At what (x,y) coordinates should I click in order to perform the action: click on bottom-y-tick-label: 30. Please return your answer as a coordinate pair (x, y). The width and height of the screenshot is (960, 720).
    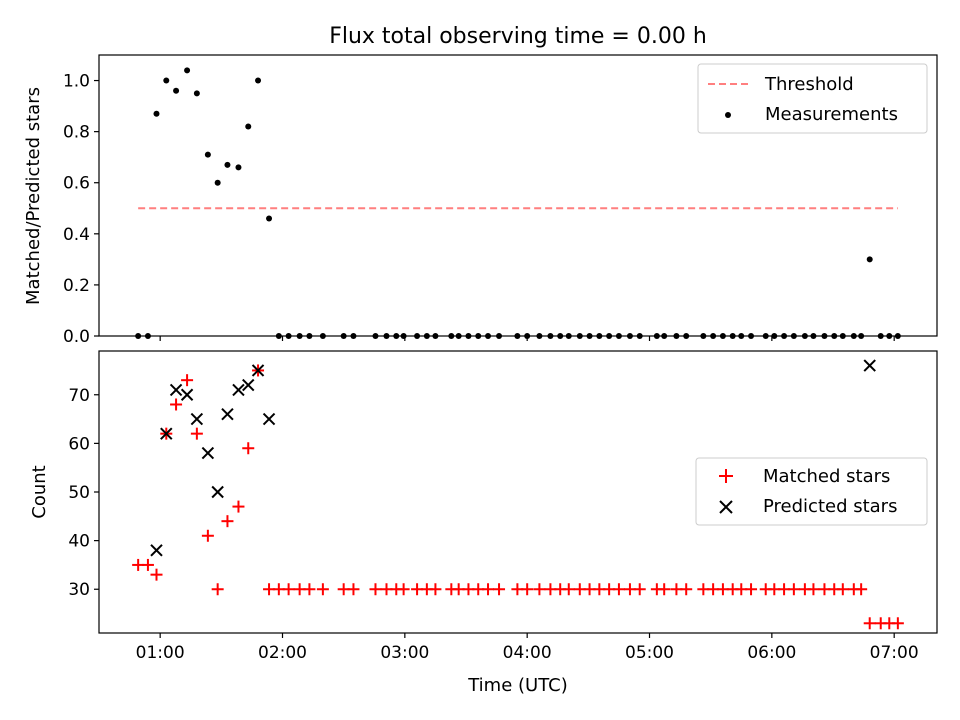
    Looking at the image, I should click on (79, 590).